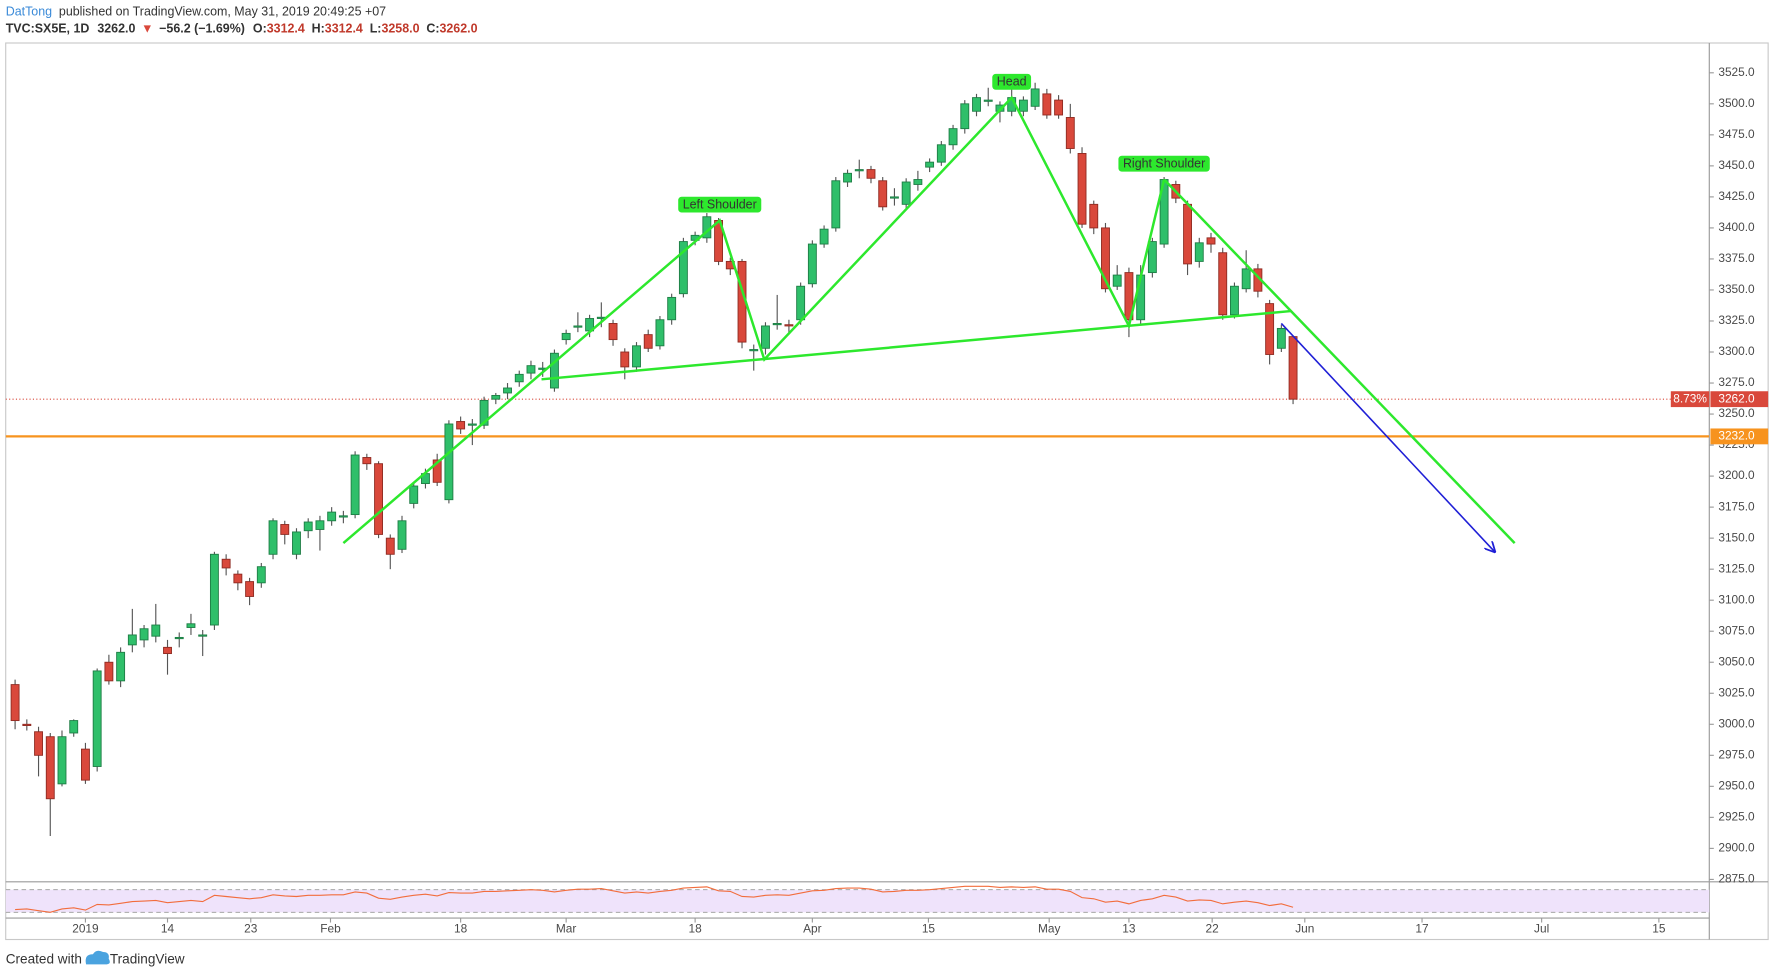  I want to click on y-tick-label: 3000.0, so click(1736, 723).